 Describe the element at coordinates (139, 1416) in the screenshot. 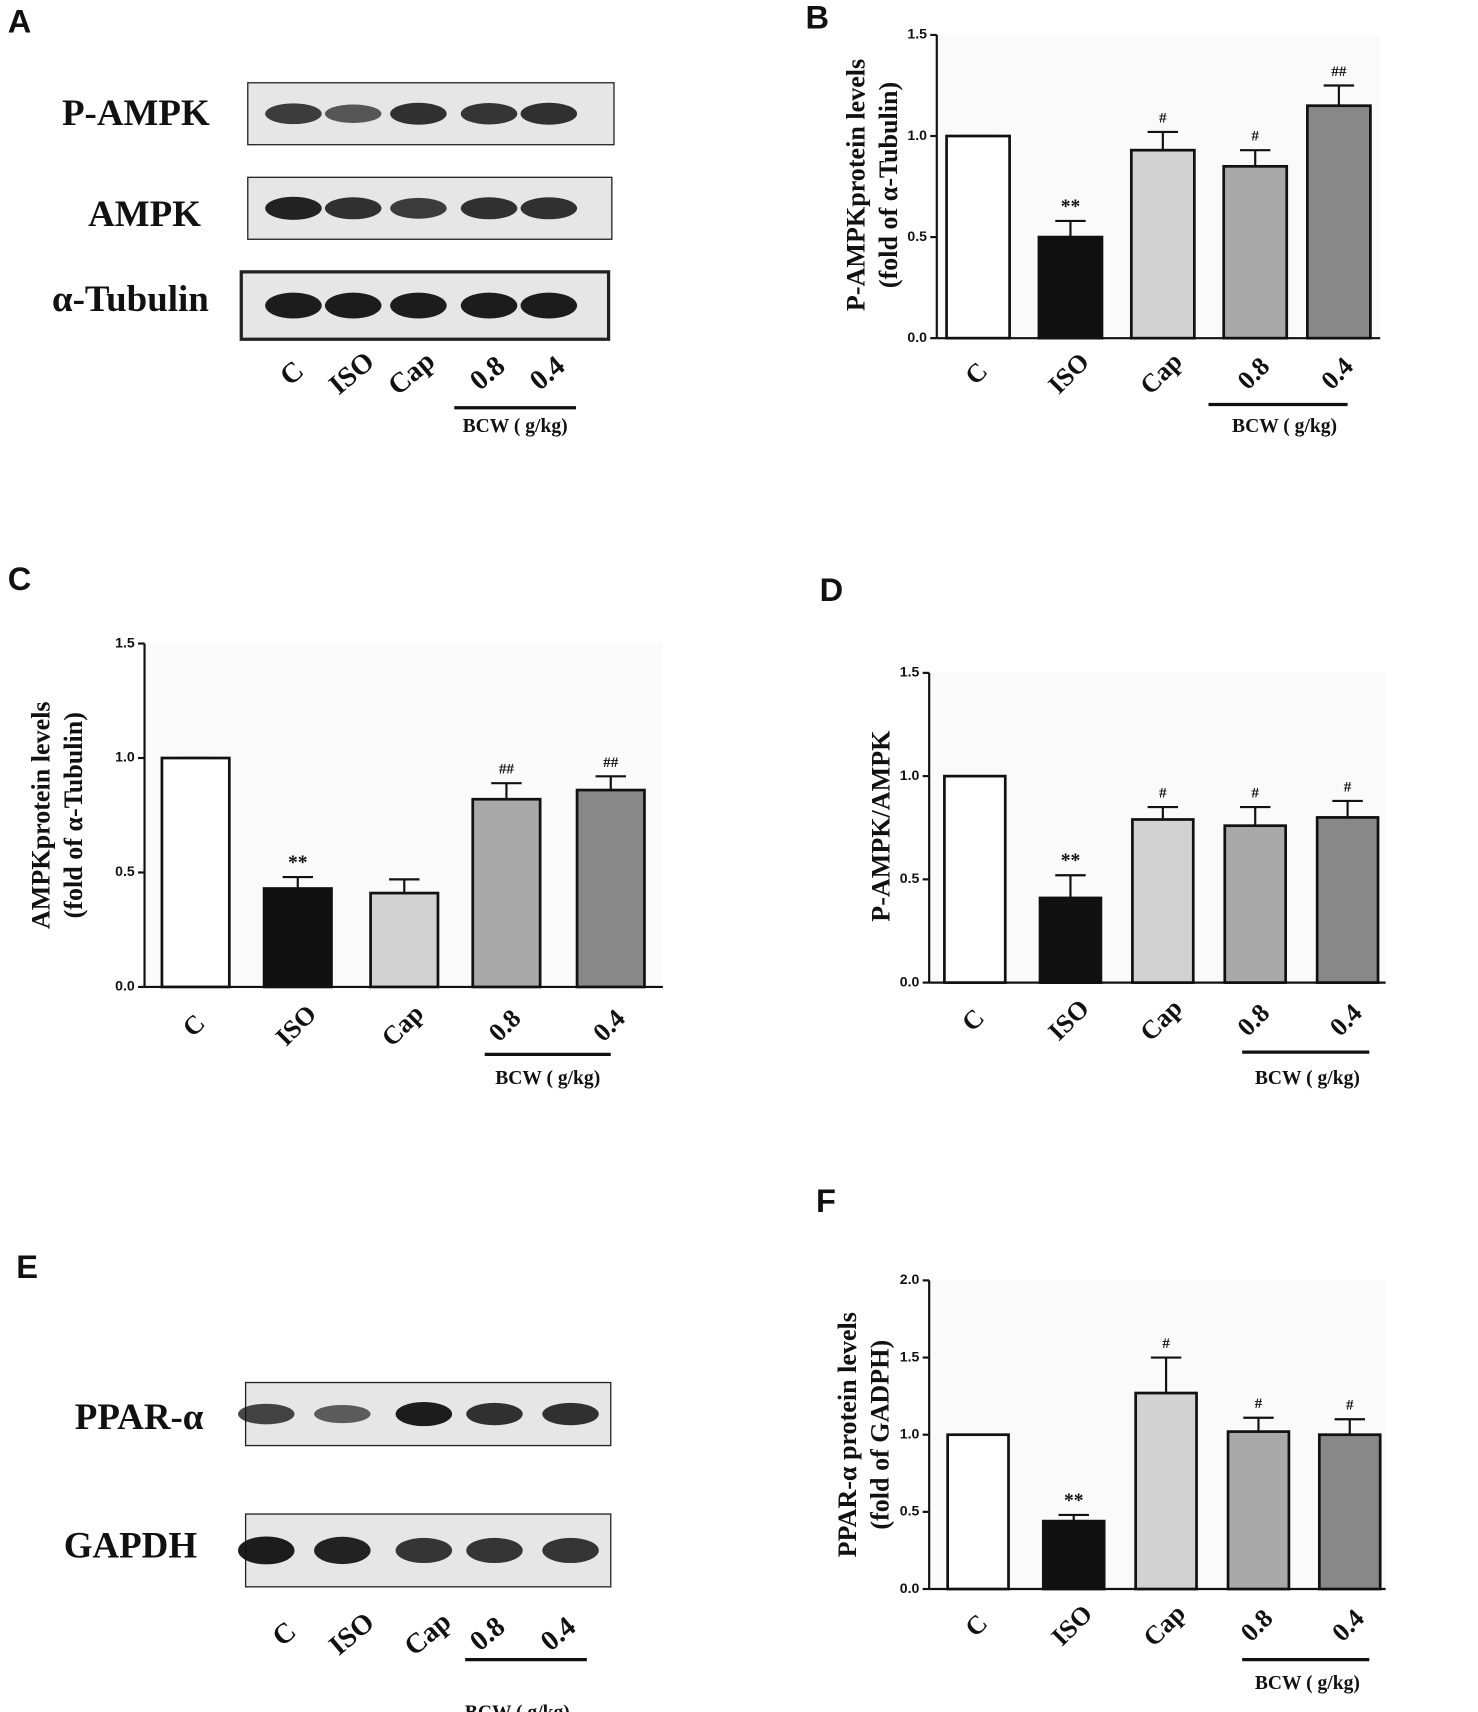

I see `blot-row-label: PPAR-α` at that location.